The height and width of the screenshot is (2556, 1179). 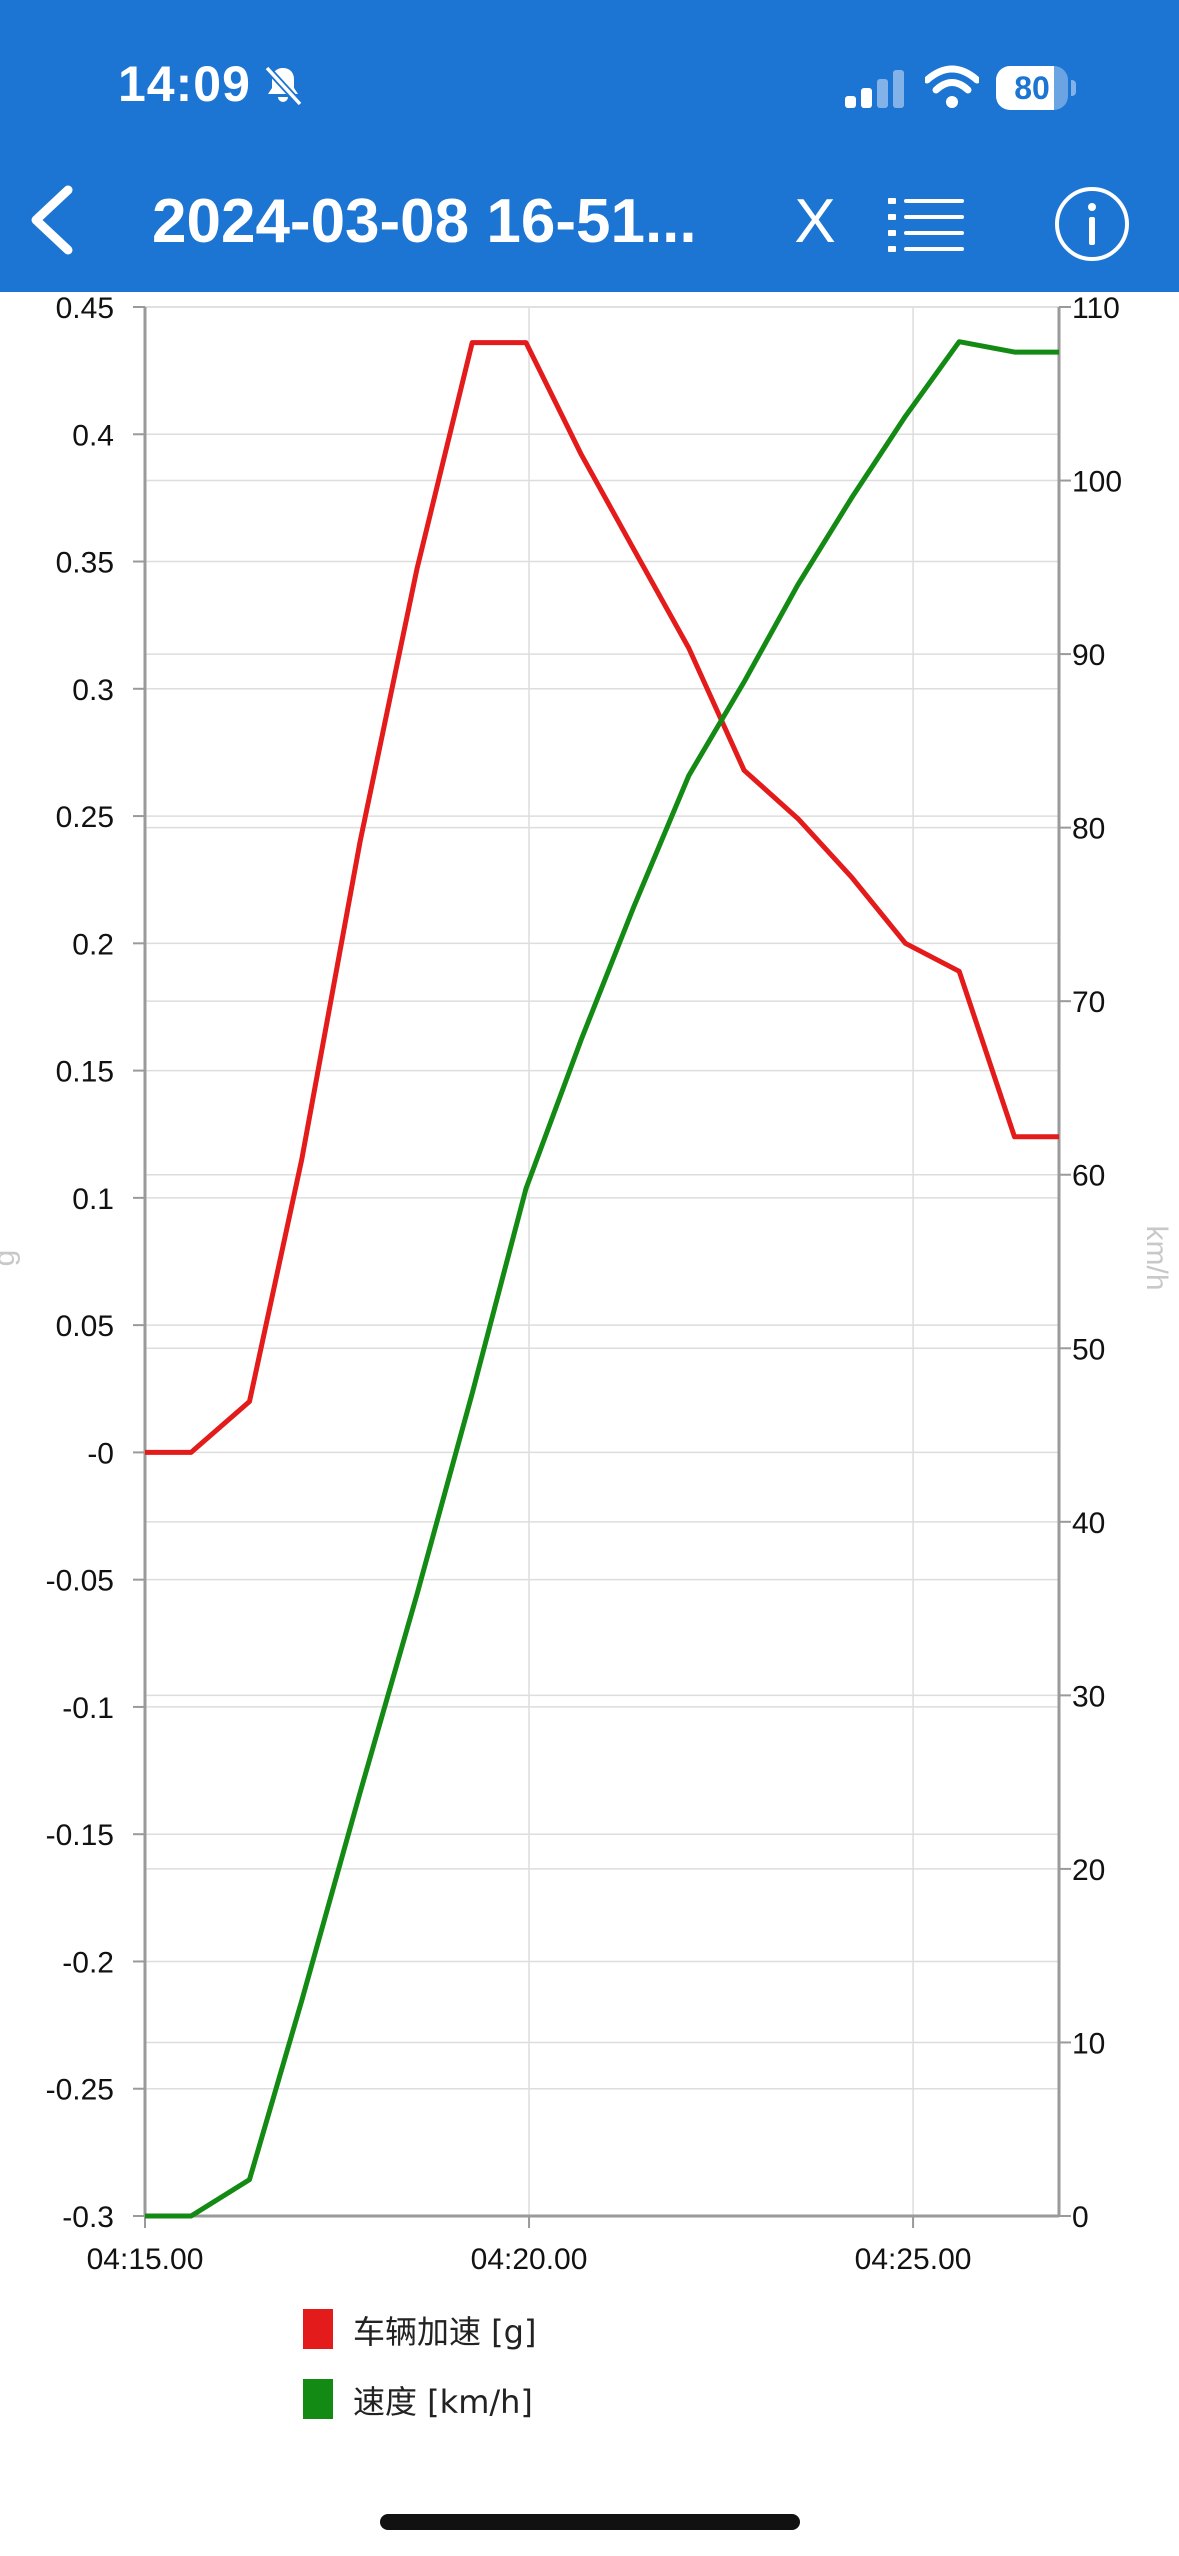 I want to click on right-axis-tick-label: 90, so click(x=1088, y=655).